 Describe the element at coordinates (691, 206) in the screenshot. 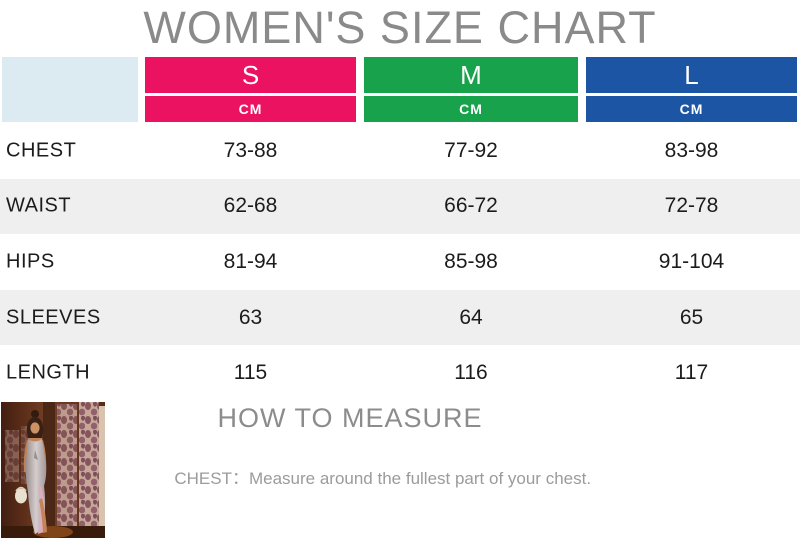

I see `value-waist-l: 72-78` at that location.